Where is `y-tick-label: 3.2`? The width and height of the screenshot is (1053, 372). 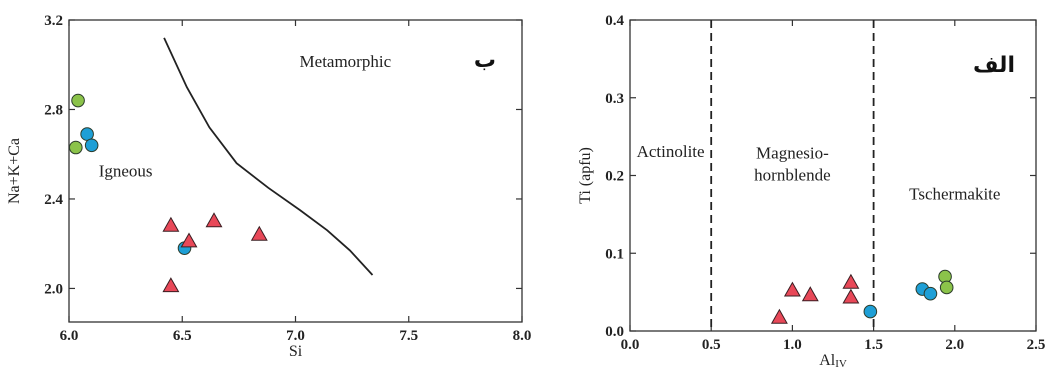 y-tick-label: 3.2 is located at coordinates (53, 21).